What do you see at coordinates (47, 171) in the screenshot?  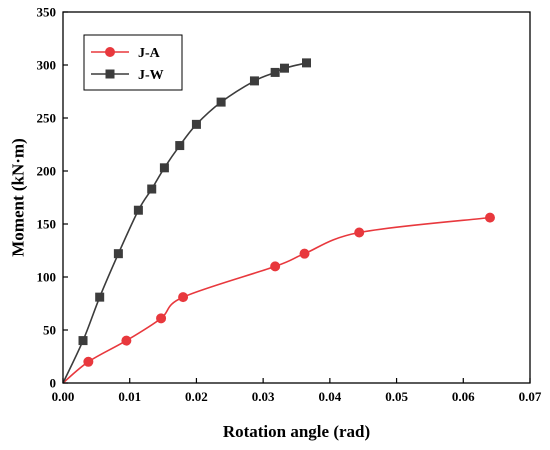 I see `y-tick-label: 200` at bounding box center [47, 171].